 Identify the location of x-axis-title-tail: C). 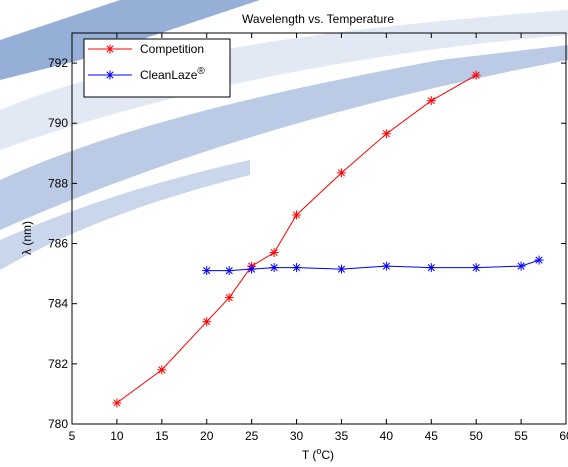
(327, 455).